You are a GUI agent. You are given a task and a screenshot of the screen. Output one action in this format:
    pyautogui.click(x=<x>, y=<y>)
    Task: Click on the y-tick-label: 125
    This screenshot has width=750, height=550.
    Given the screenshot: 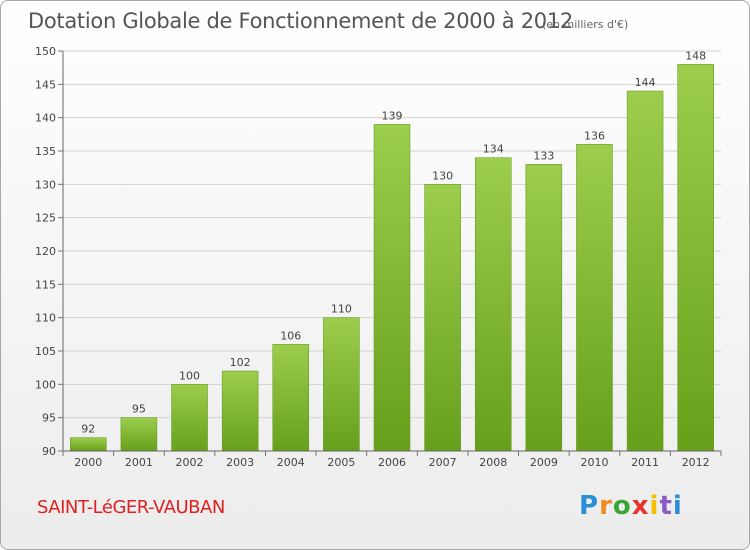 What is the action you would take?
    pyautogui.click(x=45, y=218)
    